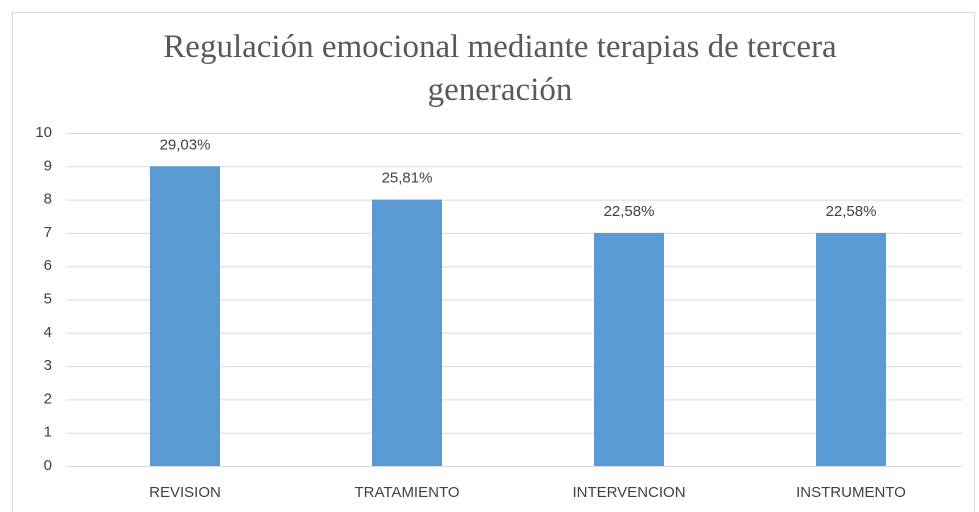 The image size is (979, 512). What do you see at coordinates (48, 332) in the screenshot?
I see `y-tick-label: 4` at bounding box center [48, 332].